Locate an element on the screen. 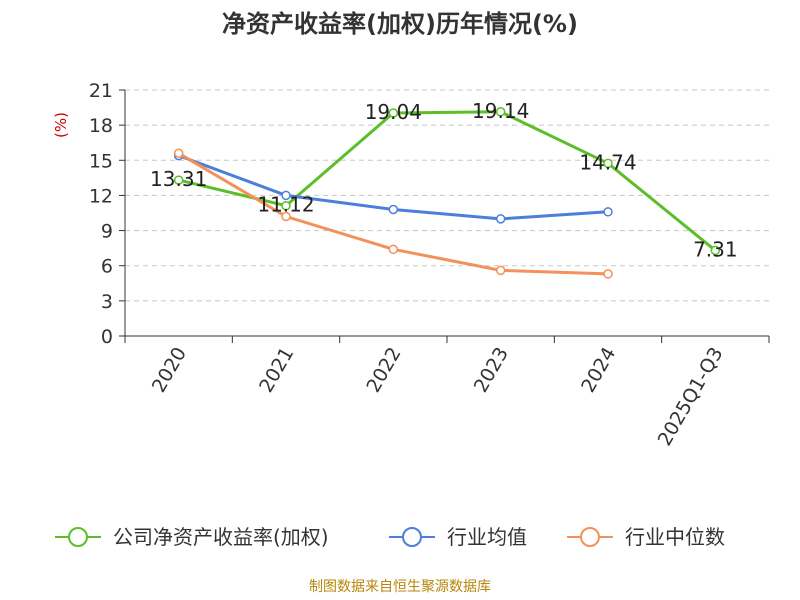  x-tick-label: 2023 is located at coordinates (491, 370).